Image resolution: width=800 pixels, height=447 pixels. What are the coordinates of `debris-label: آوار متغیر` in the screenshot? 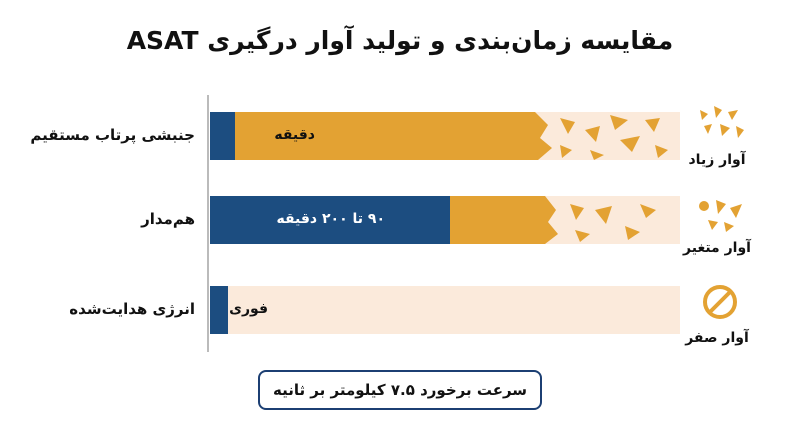 It's located at (717, 248).